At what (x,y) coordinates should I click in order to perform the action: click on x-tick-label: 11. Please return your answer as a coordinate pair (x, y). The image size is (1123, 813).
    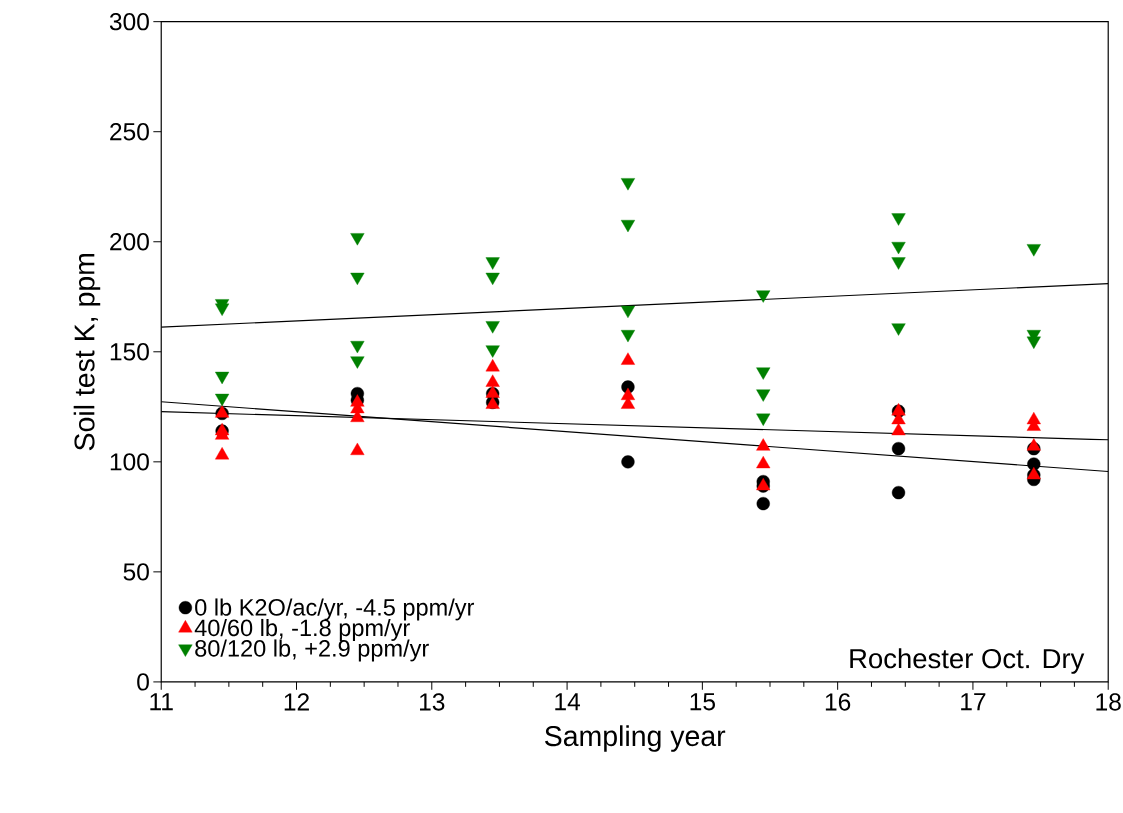
    Looking at the image, I should click on (161, 702).